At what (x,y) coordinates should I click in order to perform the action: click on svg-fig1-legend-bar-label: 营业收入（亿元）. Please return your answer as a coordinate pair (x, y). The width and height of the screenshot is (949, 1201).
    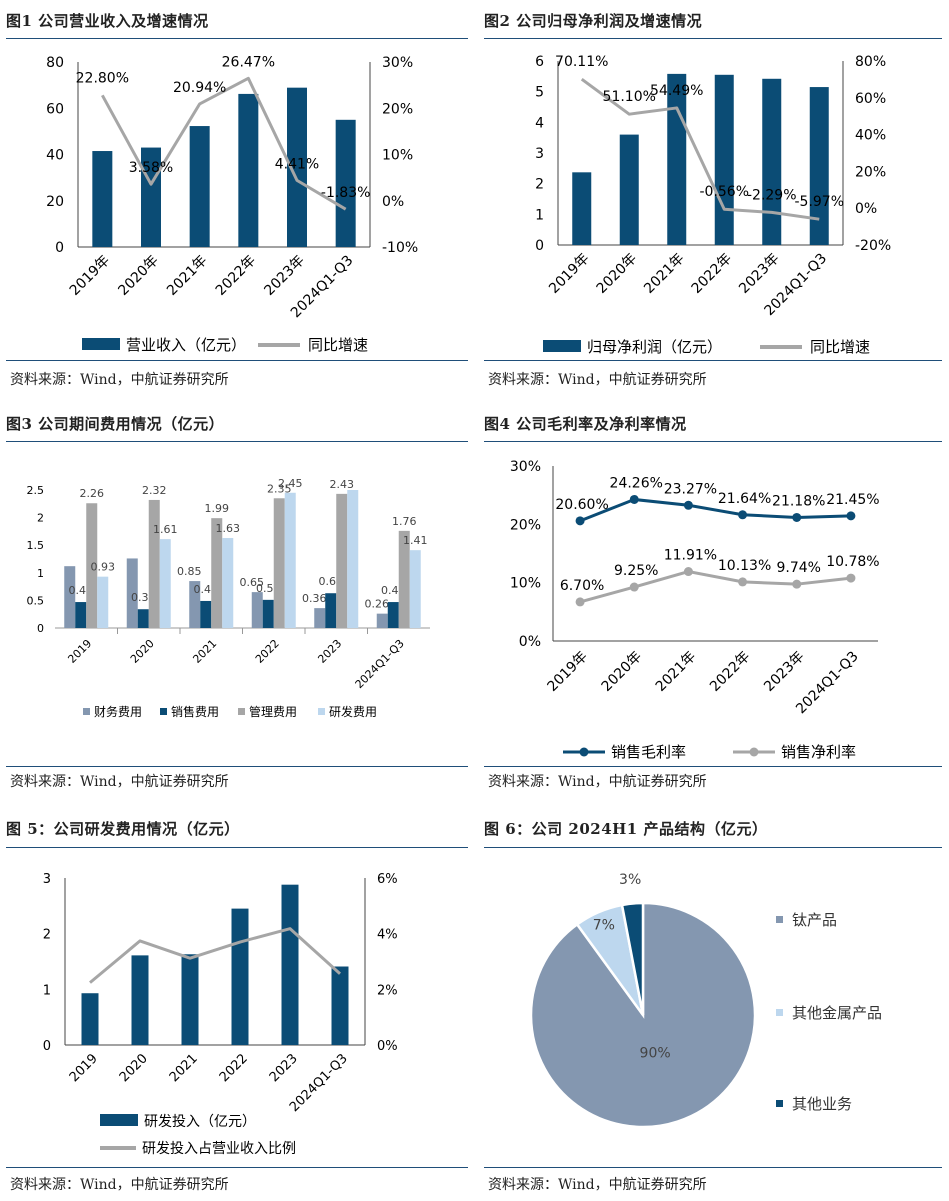
    Looking at the image, I should click on (186, 345).